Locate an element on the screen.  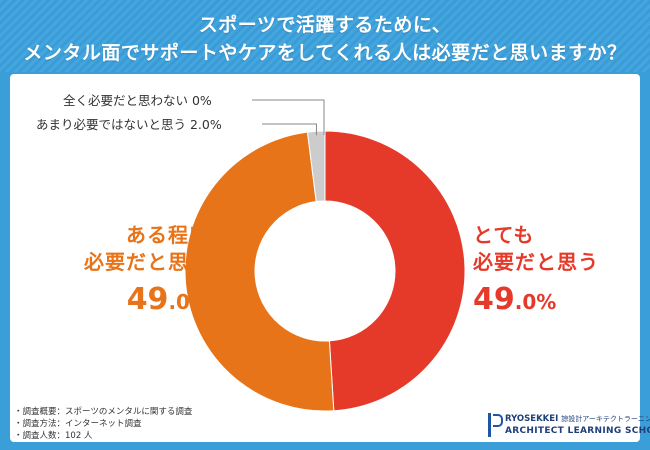
survey-note: ・調査人数：102 人 is located at coordinates (53, 436).